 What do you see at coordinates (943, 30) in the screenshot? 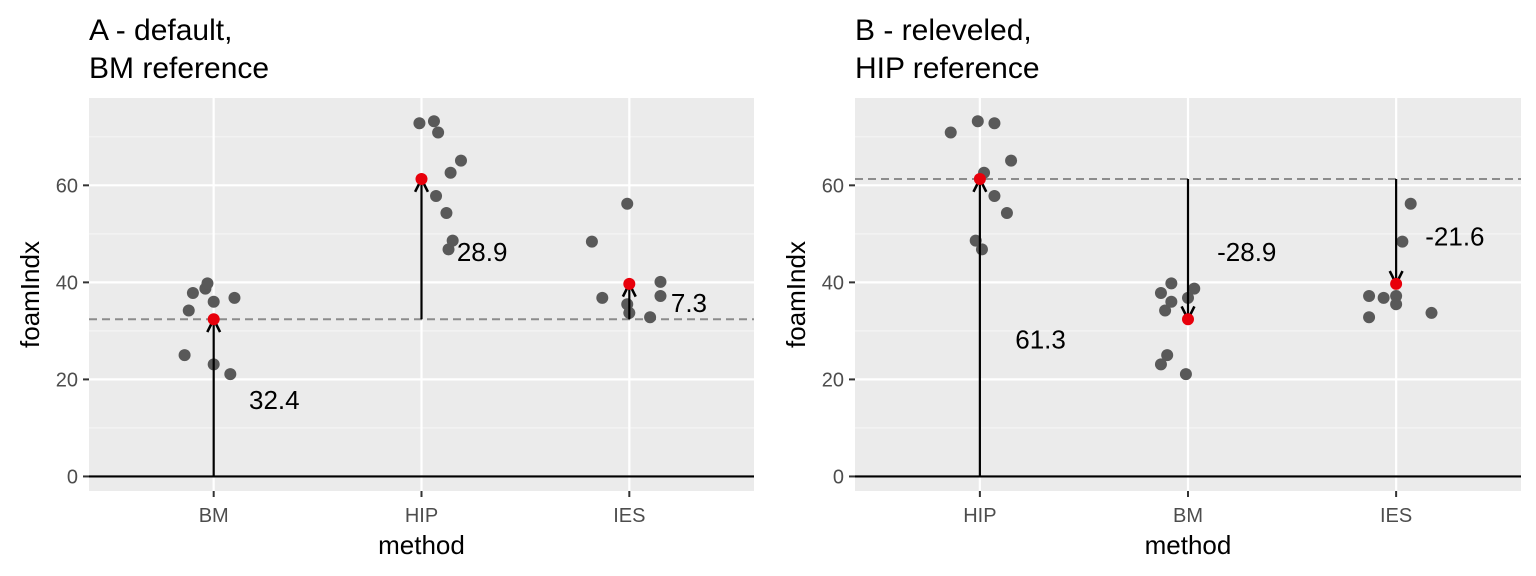
I see `panel-title-line: B - releveled,` at bounding box center [943, 30].